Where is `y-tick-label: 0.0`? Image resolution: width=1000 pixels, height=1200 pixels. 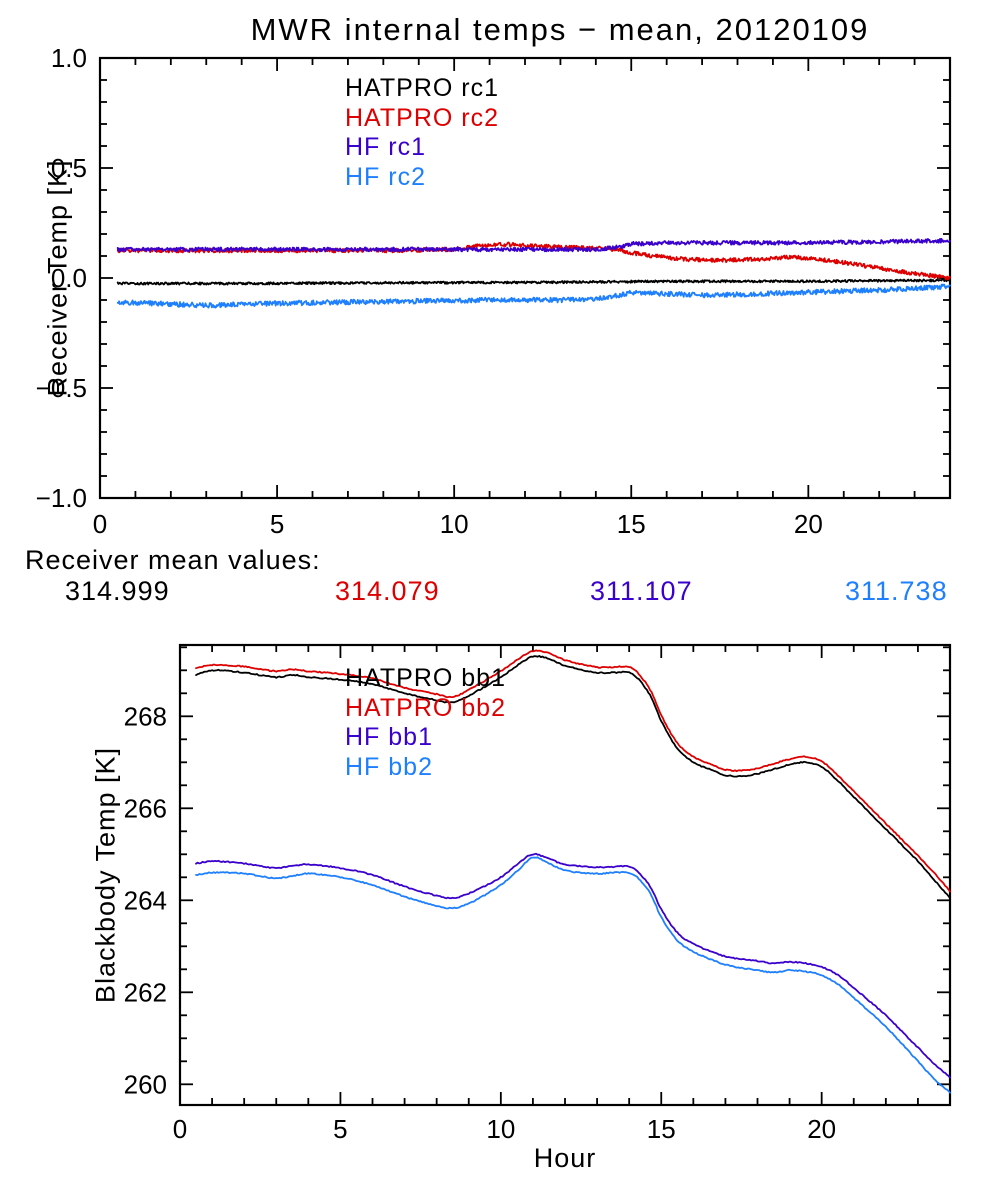
y-tick-label: 0.0 is located at coordinates (69, 278).